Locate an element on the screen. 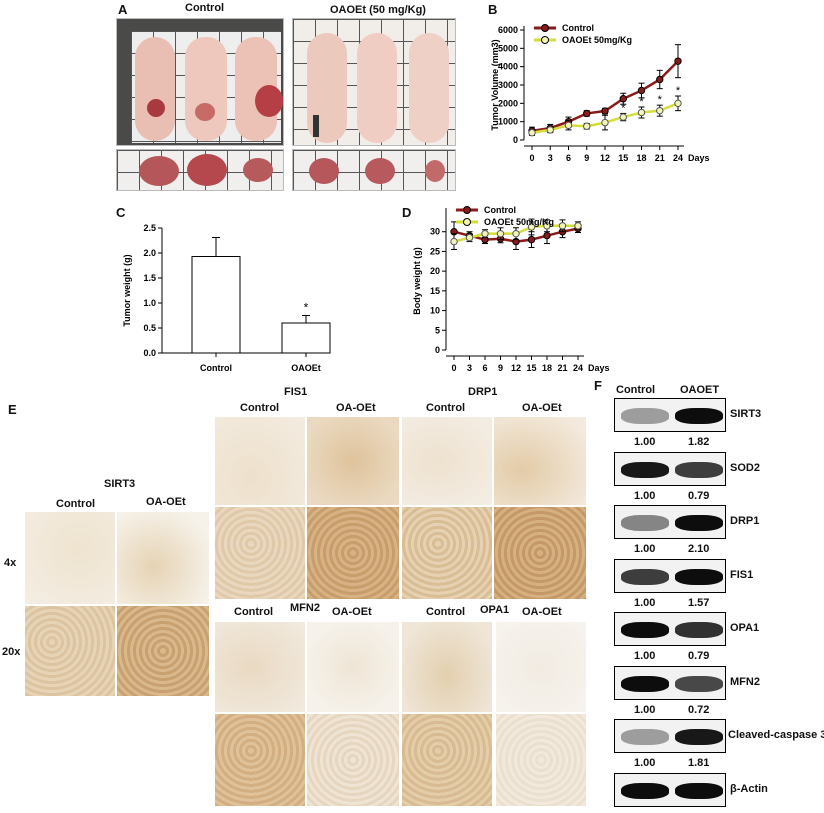  panel-a-treatment-label: OAOEt (50 mg/Kg) is located at coordinates (378, 10).